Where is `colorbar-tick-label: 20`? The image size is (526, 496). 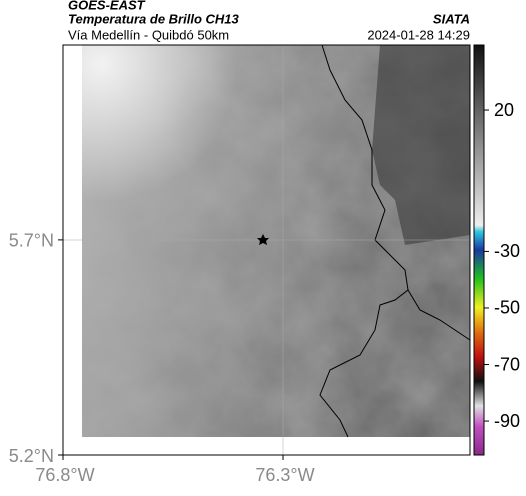
colorbar-tick-label: 20 is located at coordinates (504, 110).